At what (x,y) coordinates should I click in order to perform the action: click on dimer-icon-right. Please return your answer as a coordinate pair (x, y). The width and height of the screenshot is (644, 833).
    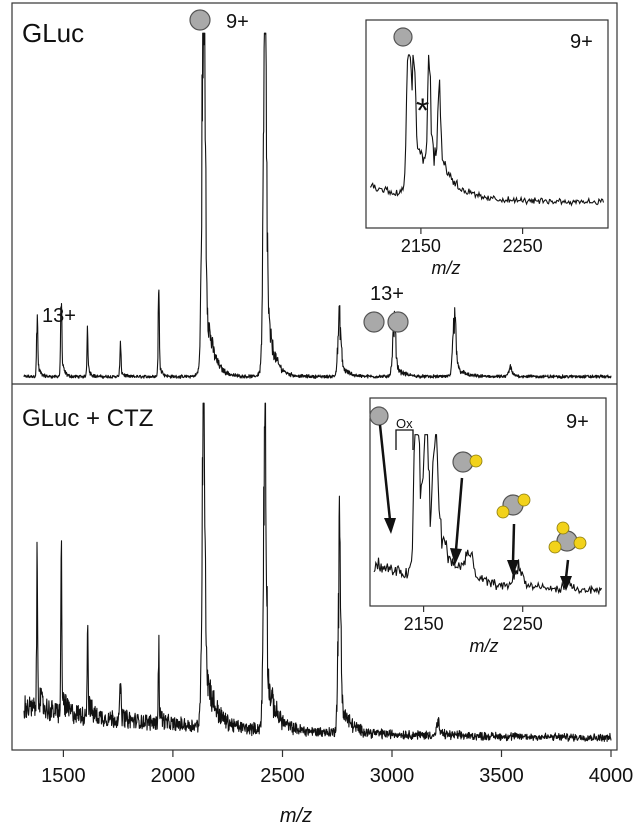
    Looking at the image, I should click on (398, 322).